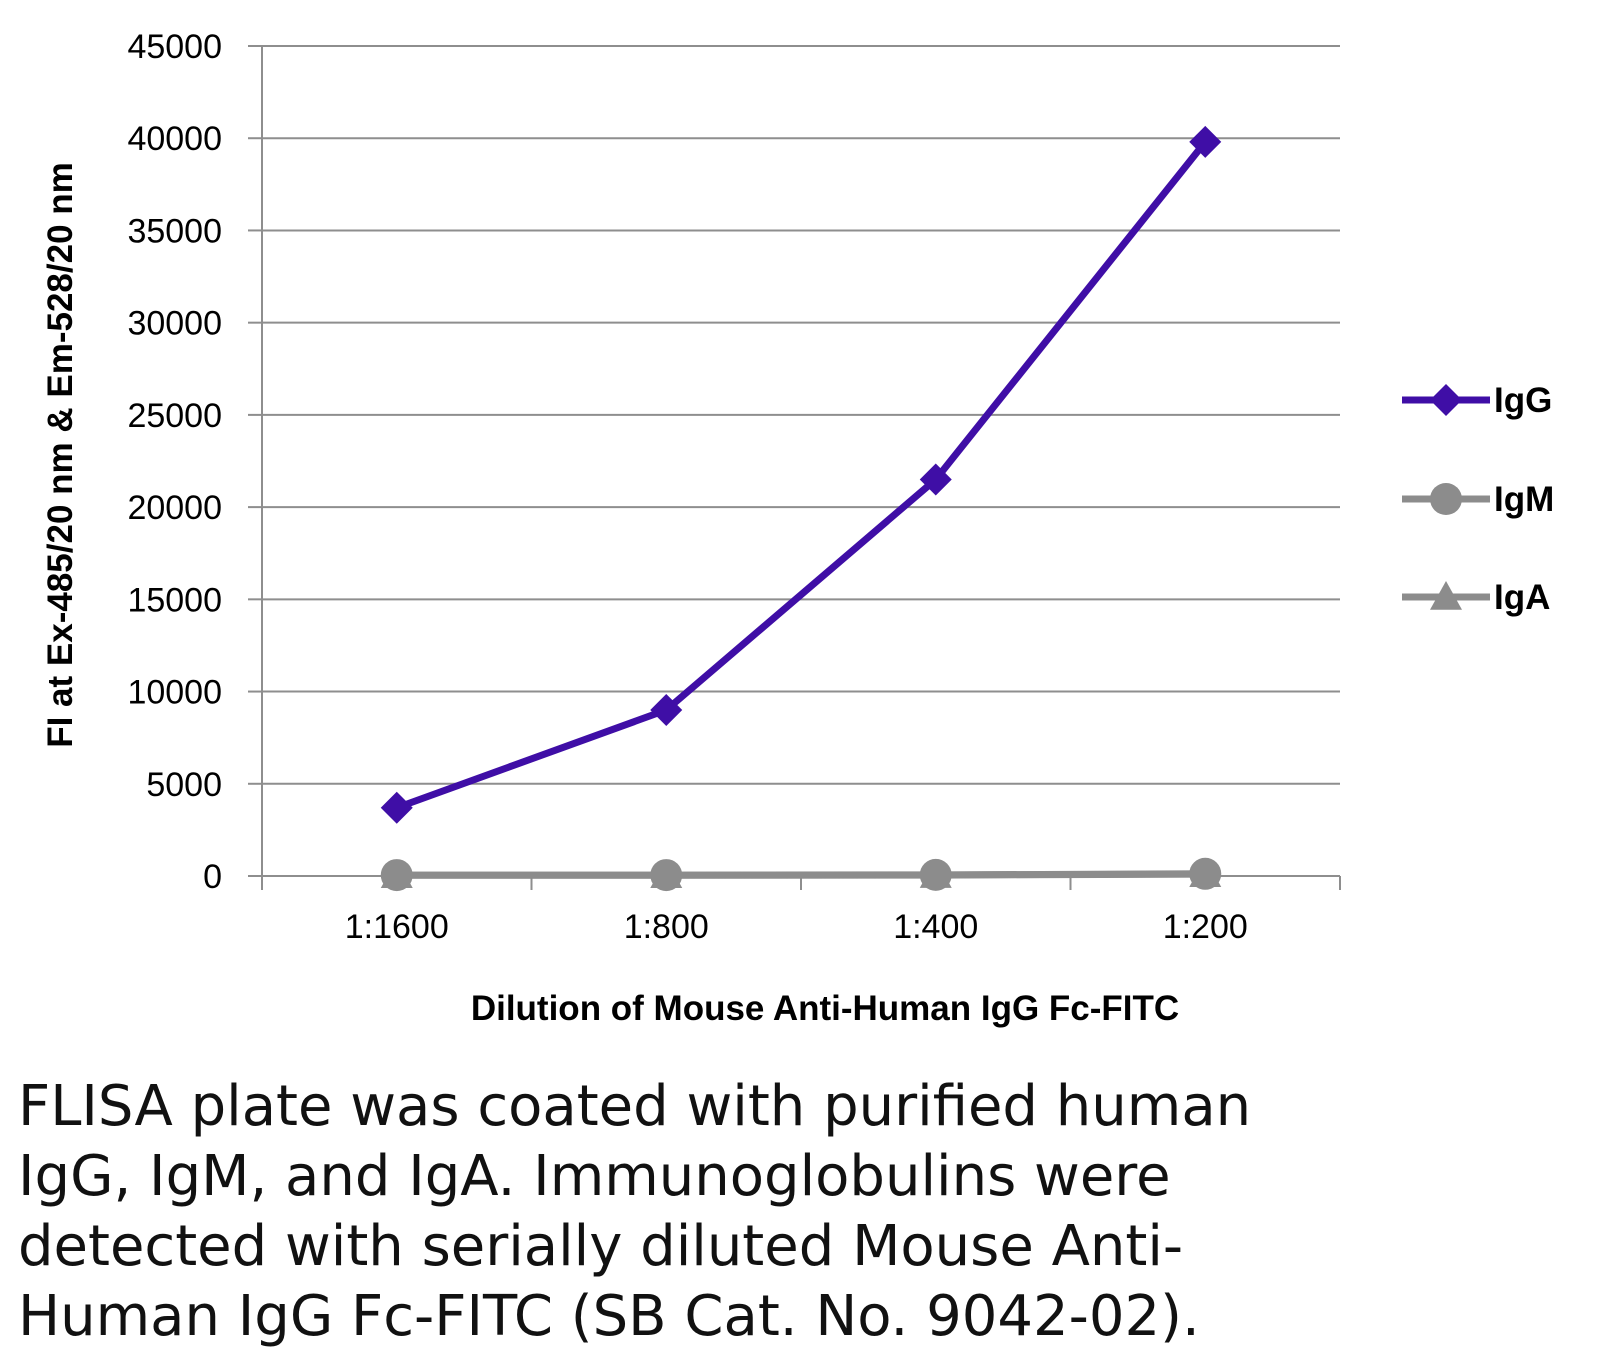 The height and width of the screenshot is (1362, 1604). Describe the element at coordinates (1446, 400) in the screenshot. I see `legend-marker-igg` at that location.